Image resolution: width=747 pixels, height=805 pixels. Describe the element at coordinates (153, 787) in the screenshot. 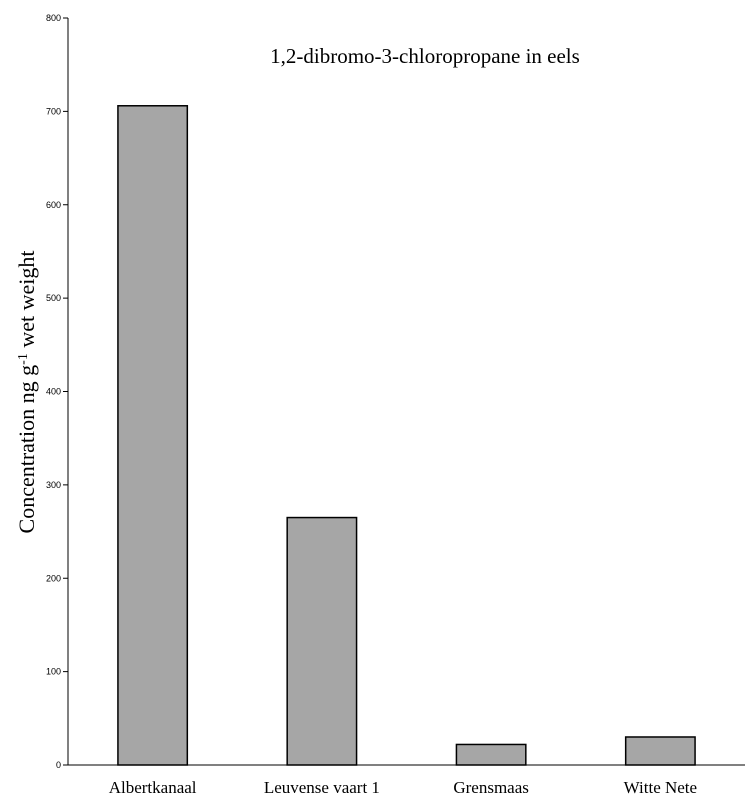

I see `x-category-label: Albertkanaal` at that location.